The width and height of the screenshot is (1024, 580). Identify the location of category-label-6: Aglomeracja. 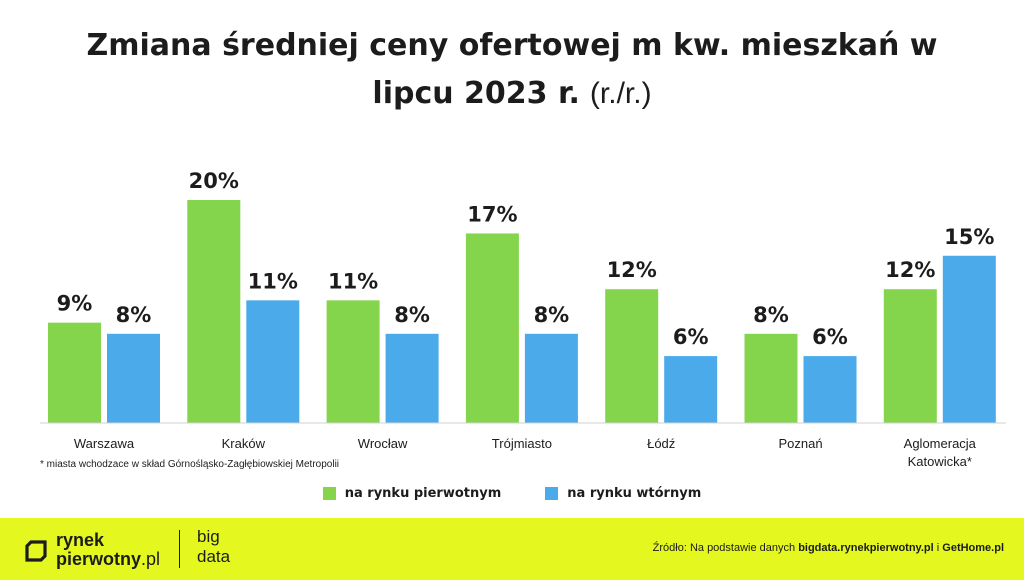
(940, 443).